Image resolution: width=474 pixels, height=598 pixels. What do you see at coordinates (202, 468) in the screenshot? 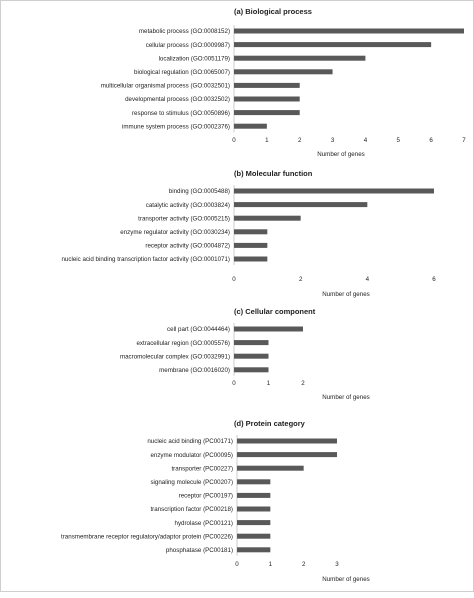
I see `panel-4-category-label: transporter (PC00227)` at bounding box center [202, 468].